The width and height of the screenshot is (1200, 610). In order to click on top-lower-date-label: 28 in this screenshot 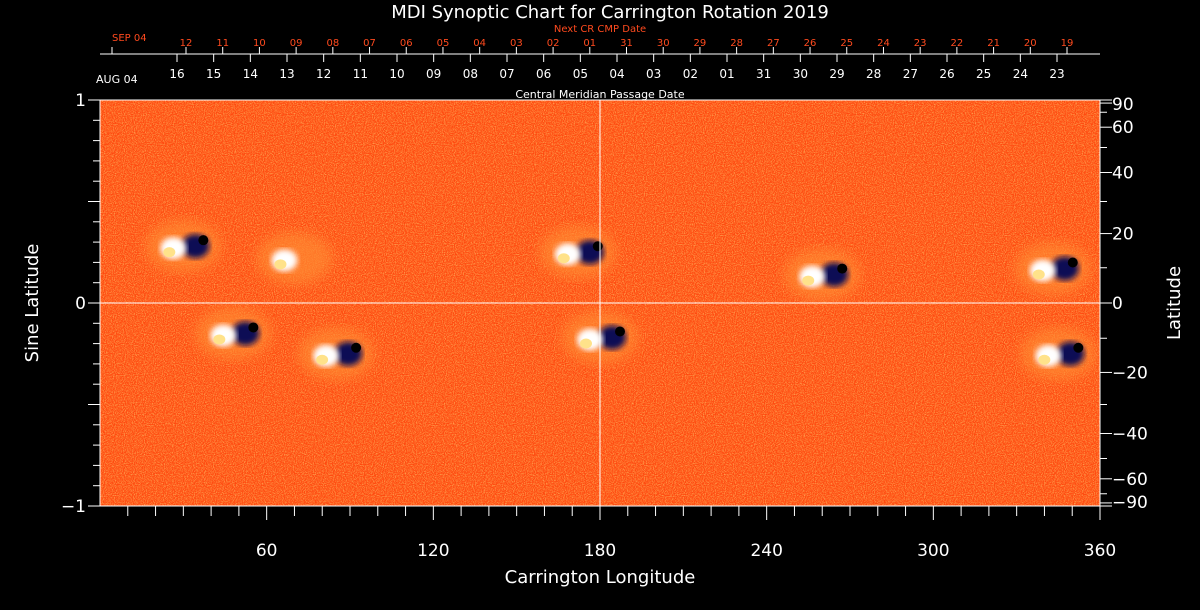, I will do `click(873, 74)`.